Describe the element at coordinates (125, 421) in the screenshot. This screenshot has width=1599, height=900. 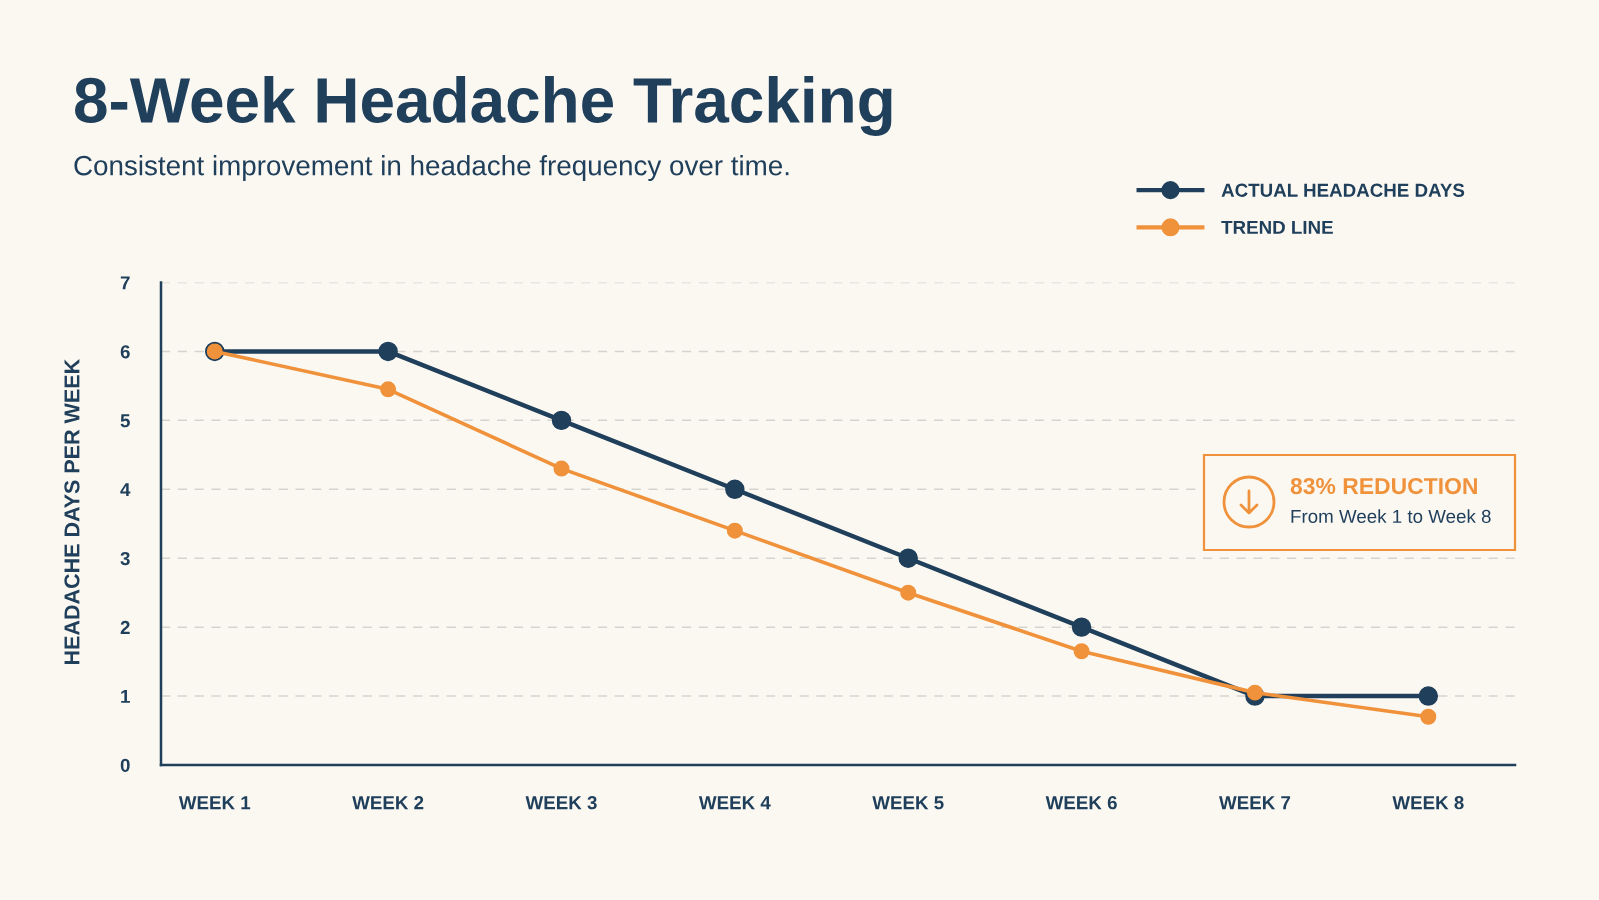
I see `y-tick-label: 5` at that location.